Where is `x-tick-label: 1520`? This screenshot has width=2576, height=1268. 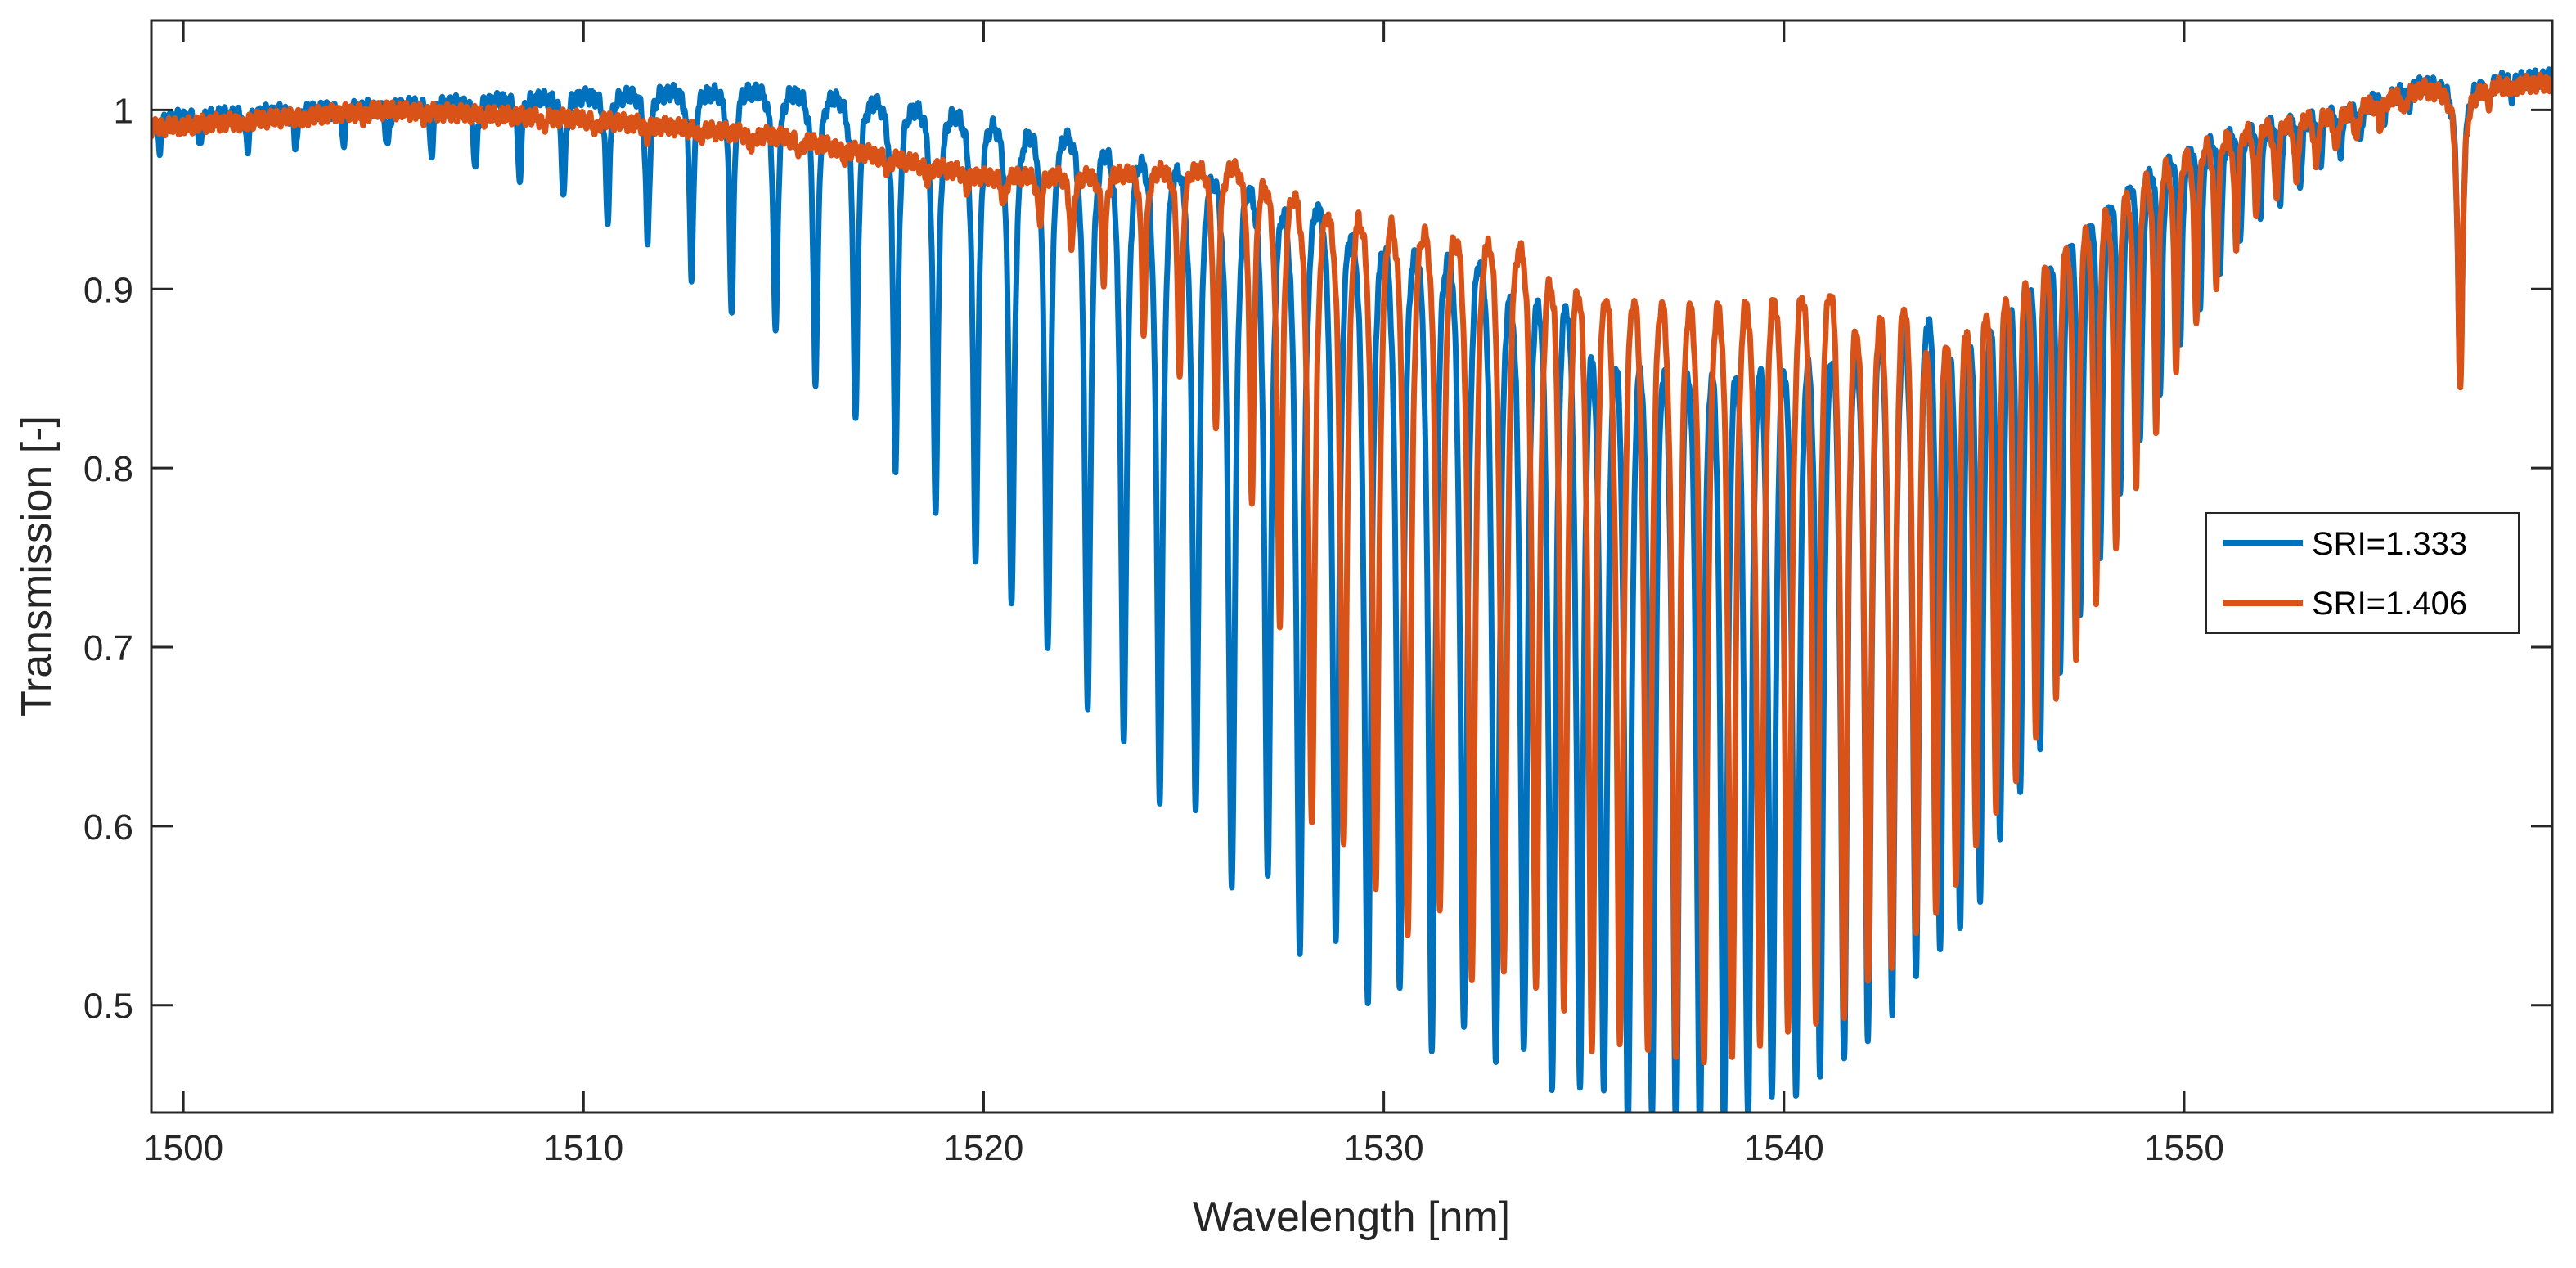 x-tick-label: 1520 is located at coordinates (984, 1148).